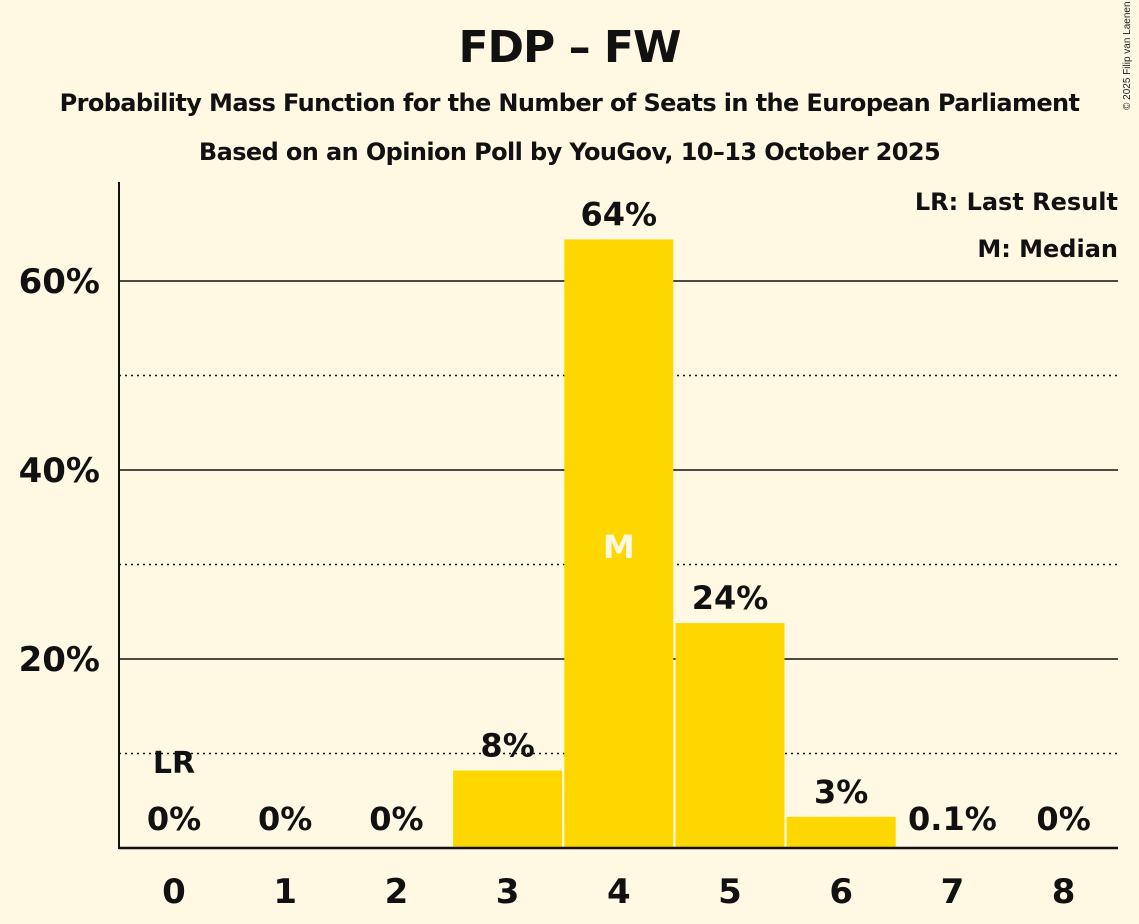  I want to click on legend: LR: Last Result M: Median, so click(1016, 225).